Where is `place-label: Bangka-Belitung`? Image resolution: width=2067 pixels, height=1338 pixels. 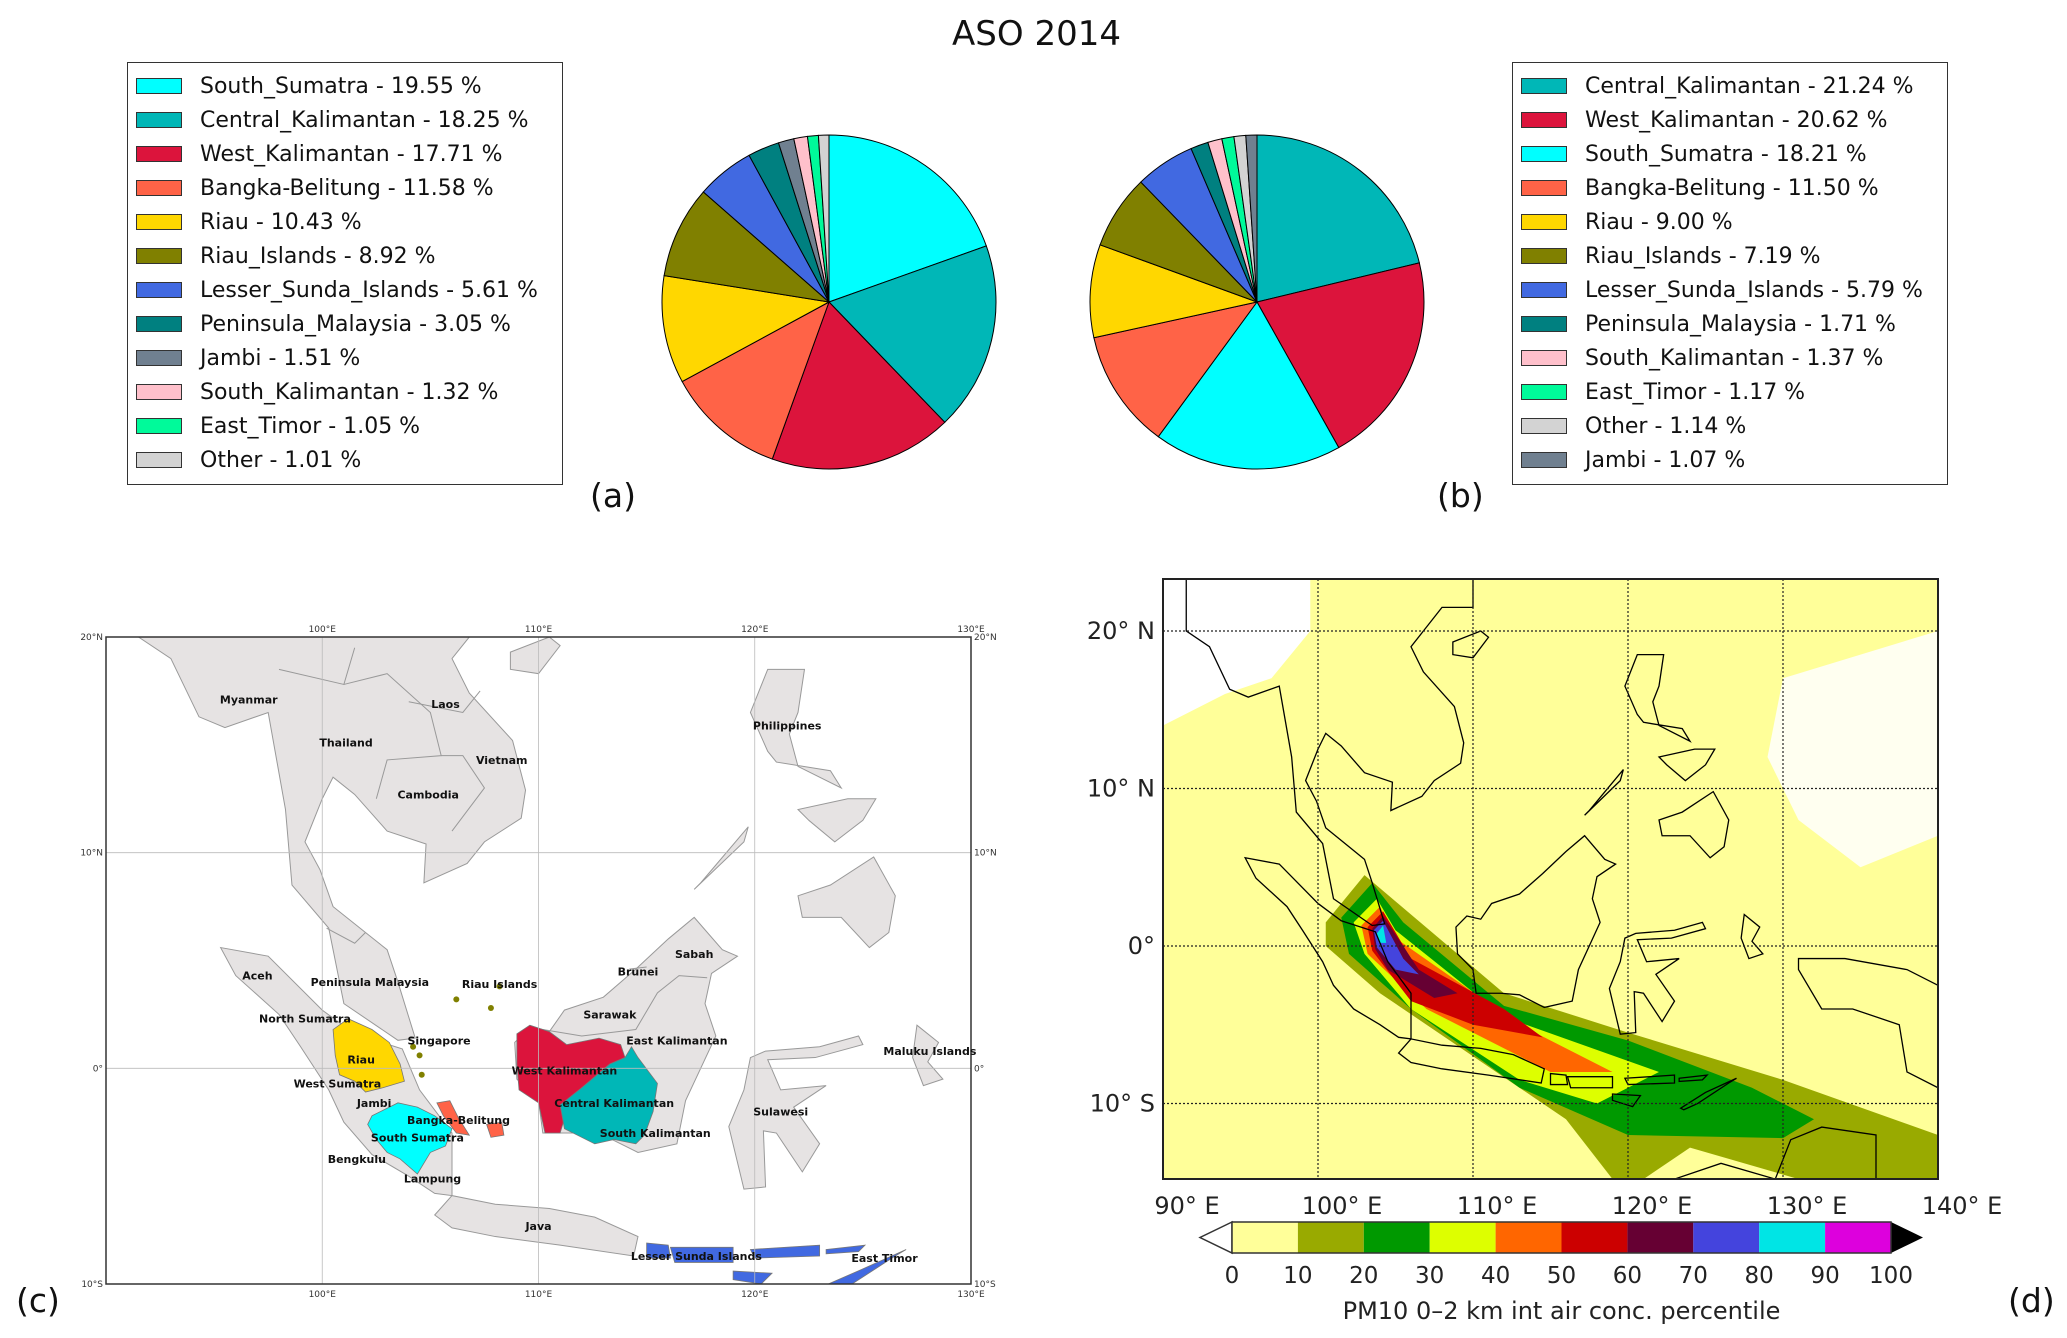
place-label: Bangka-Belitung is located at coordinates (458, 1120).